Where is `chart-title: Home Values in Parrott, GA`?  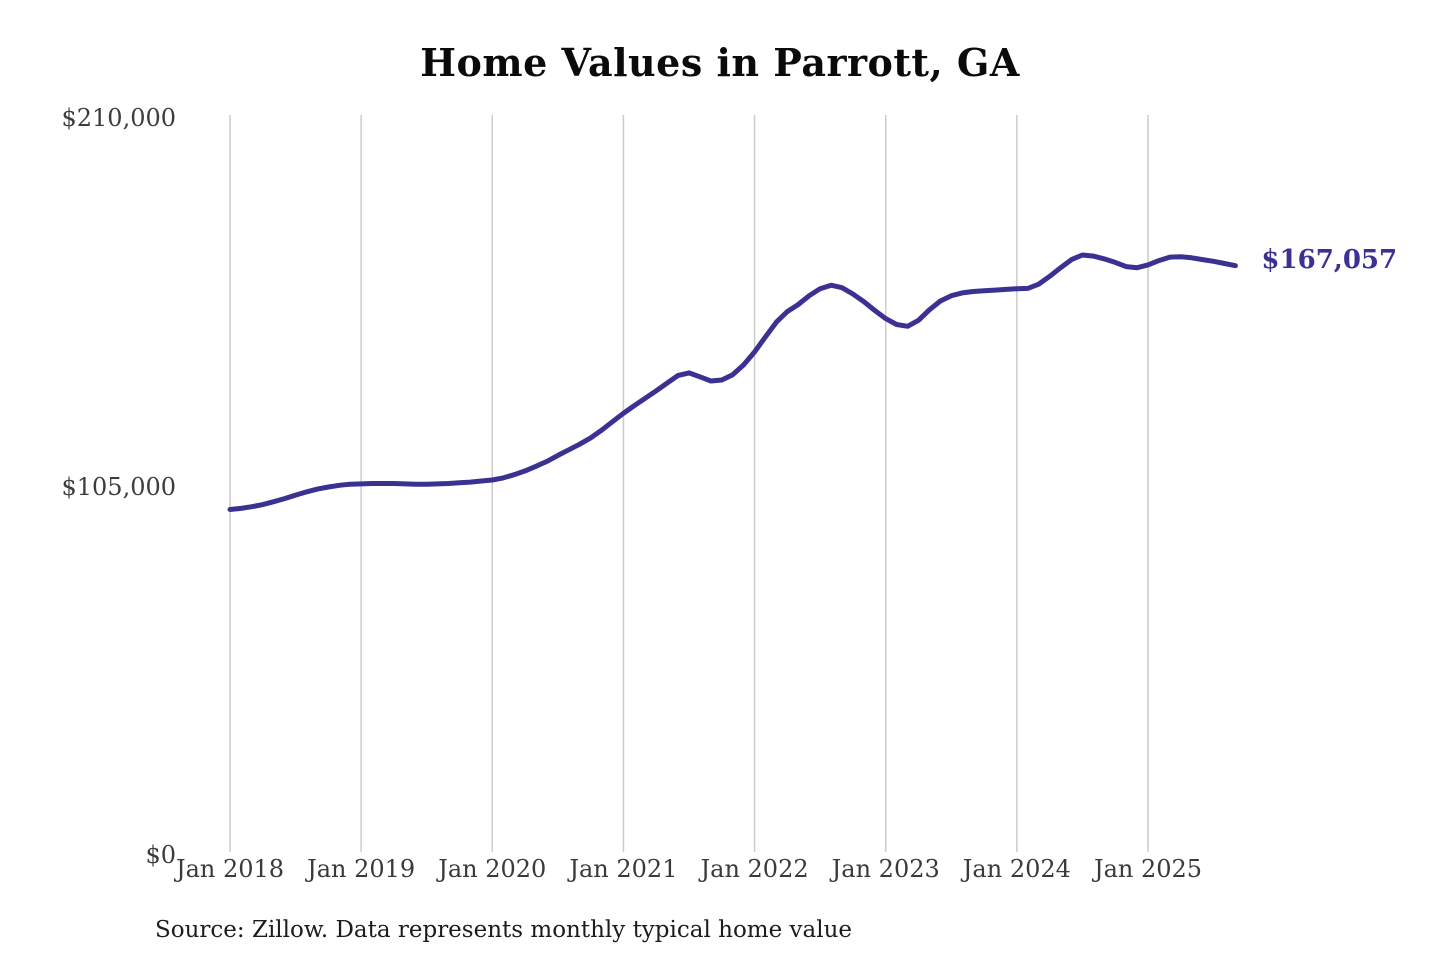 chart-title: Home Values in Parrott, GA is located at coordinates (720, 62).